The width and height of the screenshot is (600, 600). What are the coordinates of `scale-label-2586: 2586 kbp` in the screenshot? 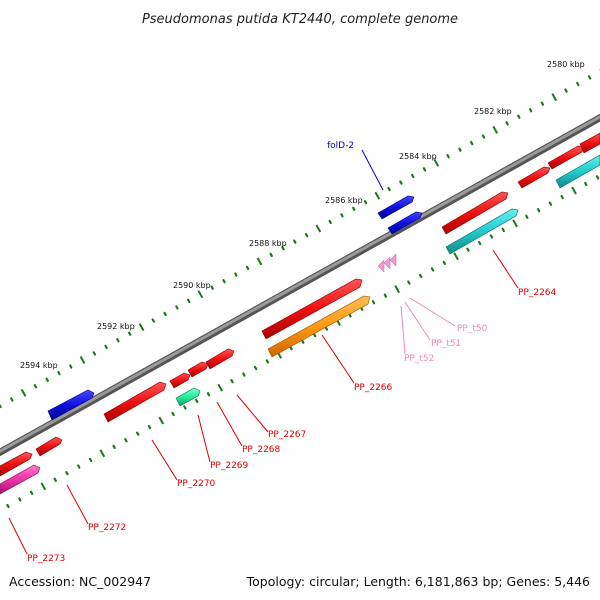 It's located at (344, 200).